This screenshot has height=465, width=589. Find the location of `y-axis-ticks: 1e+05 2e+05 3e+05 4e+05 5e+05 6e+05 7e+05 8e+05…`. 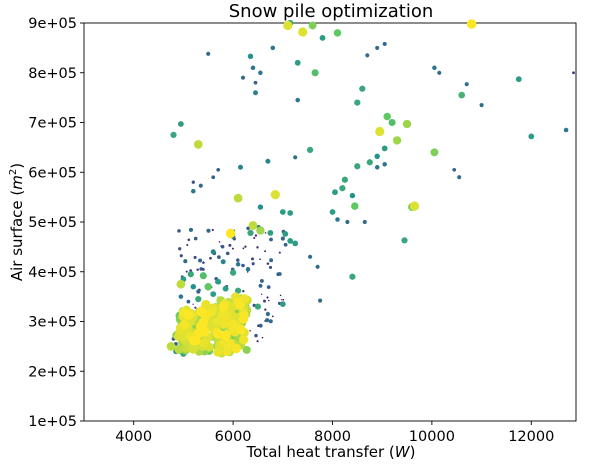

y-axis-ticks: 1e+05 2e+05 3e+05 4e+05 5e+05 6e+05 7e+05 8e+05… is located at coordinates (56, 223).